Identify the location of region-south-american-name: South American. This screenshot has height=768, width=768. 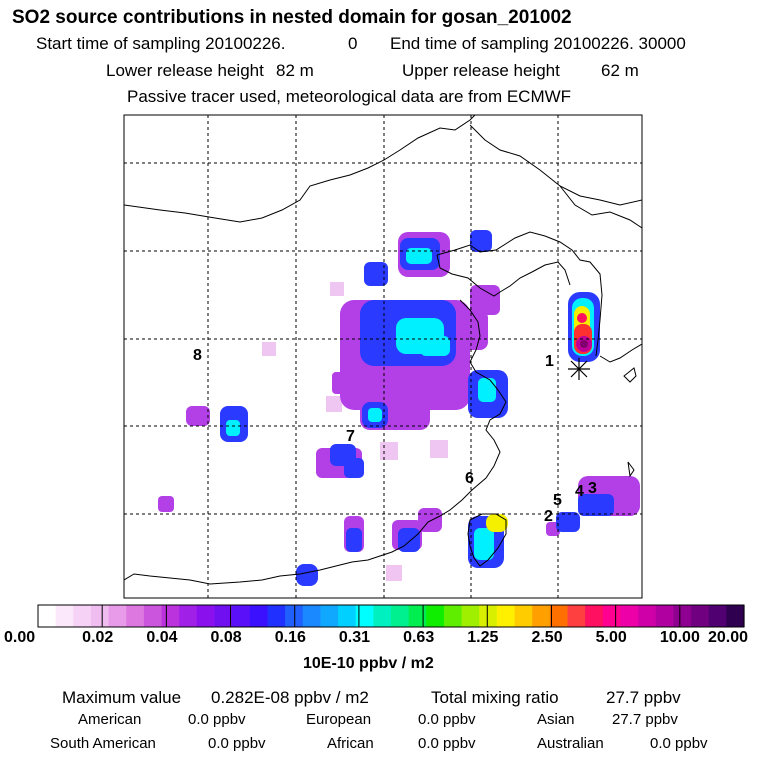
(103, 743).